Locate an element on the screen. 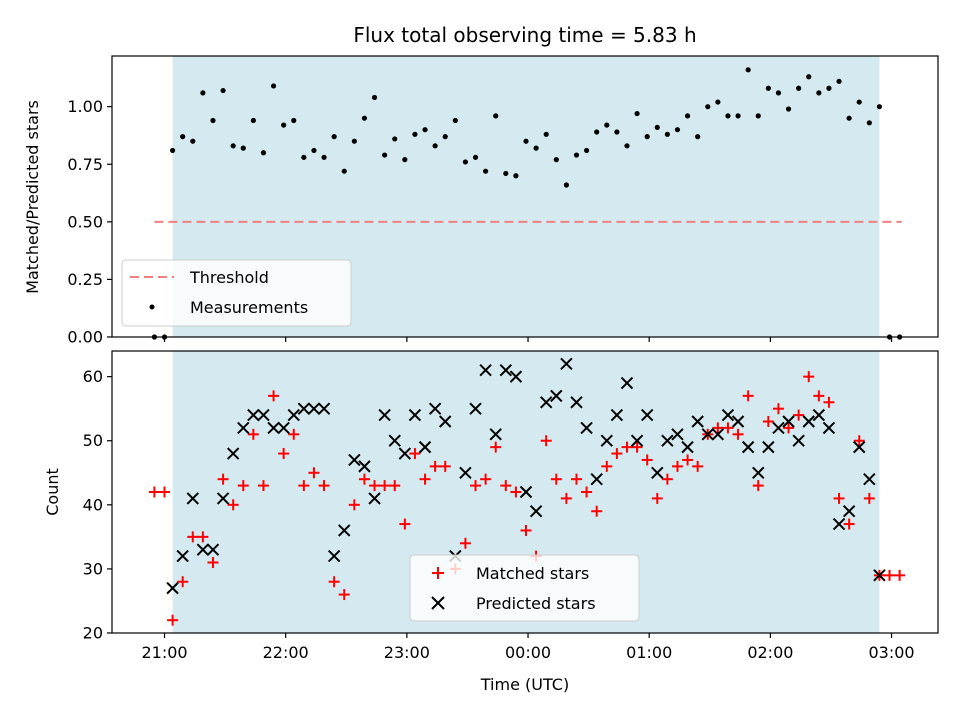 The width and height of the screenshot is (960, 720). y-tick-label: 0.75 is located at coordinates (85, 164).